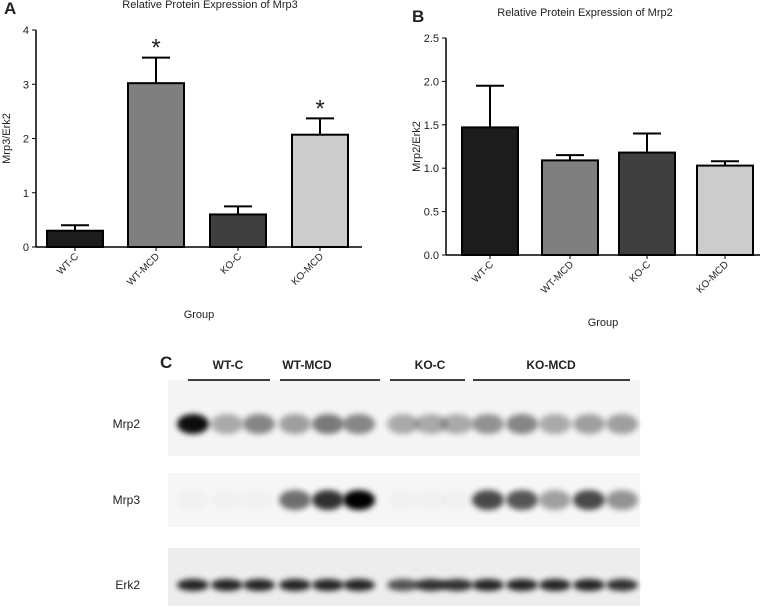  I want to click on chart-title: Relative Protein Expression of Mrp2, so click(584, 13).